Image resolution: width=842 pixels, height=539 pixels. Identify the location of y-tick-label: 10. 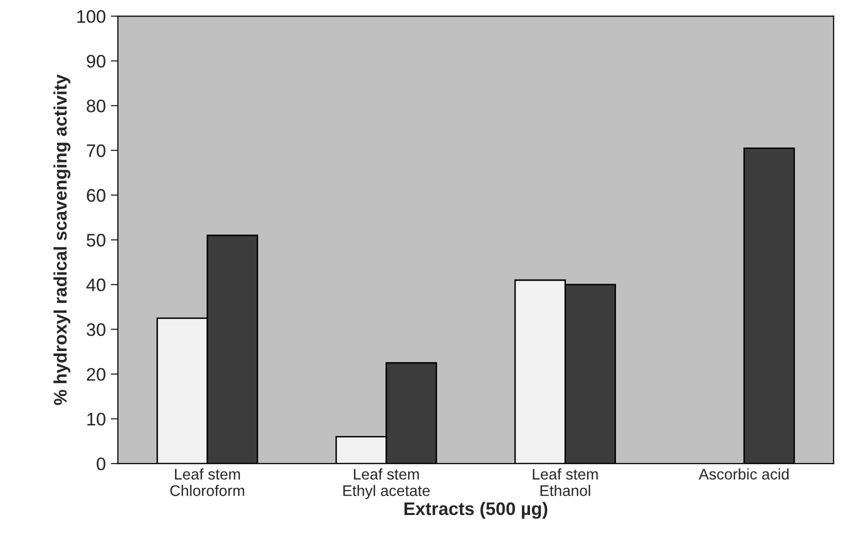
(96, 419).